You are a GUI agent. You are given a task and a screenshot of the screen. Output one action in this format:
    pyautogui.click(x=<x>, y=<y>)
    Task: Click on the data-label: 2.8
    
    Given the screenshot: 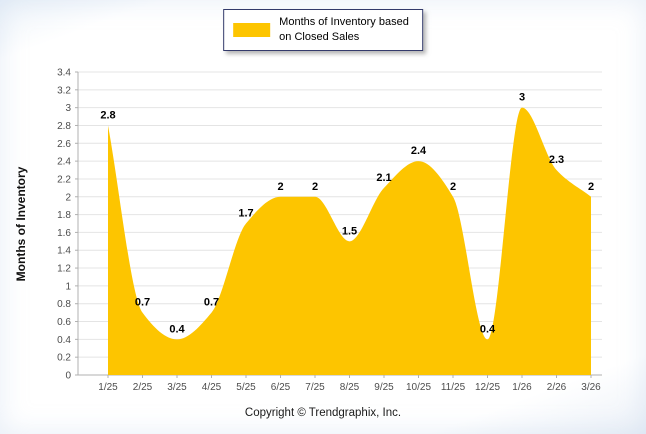 What is the action you would take?
    pyautogui.click(x=107, y=115)
    